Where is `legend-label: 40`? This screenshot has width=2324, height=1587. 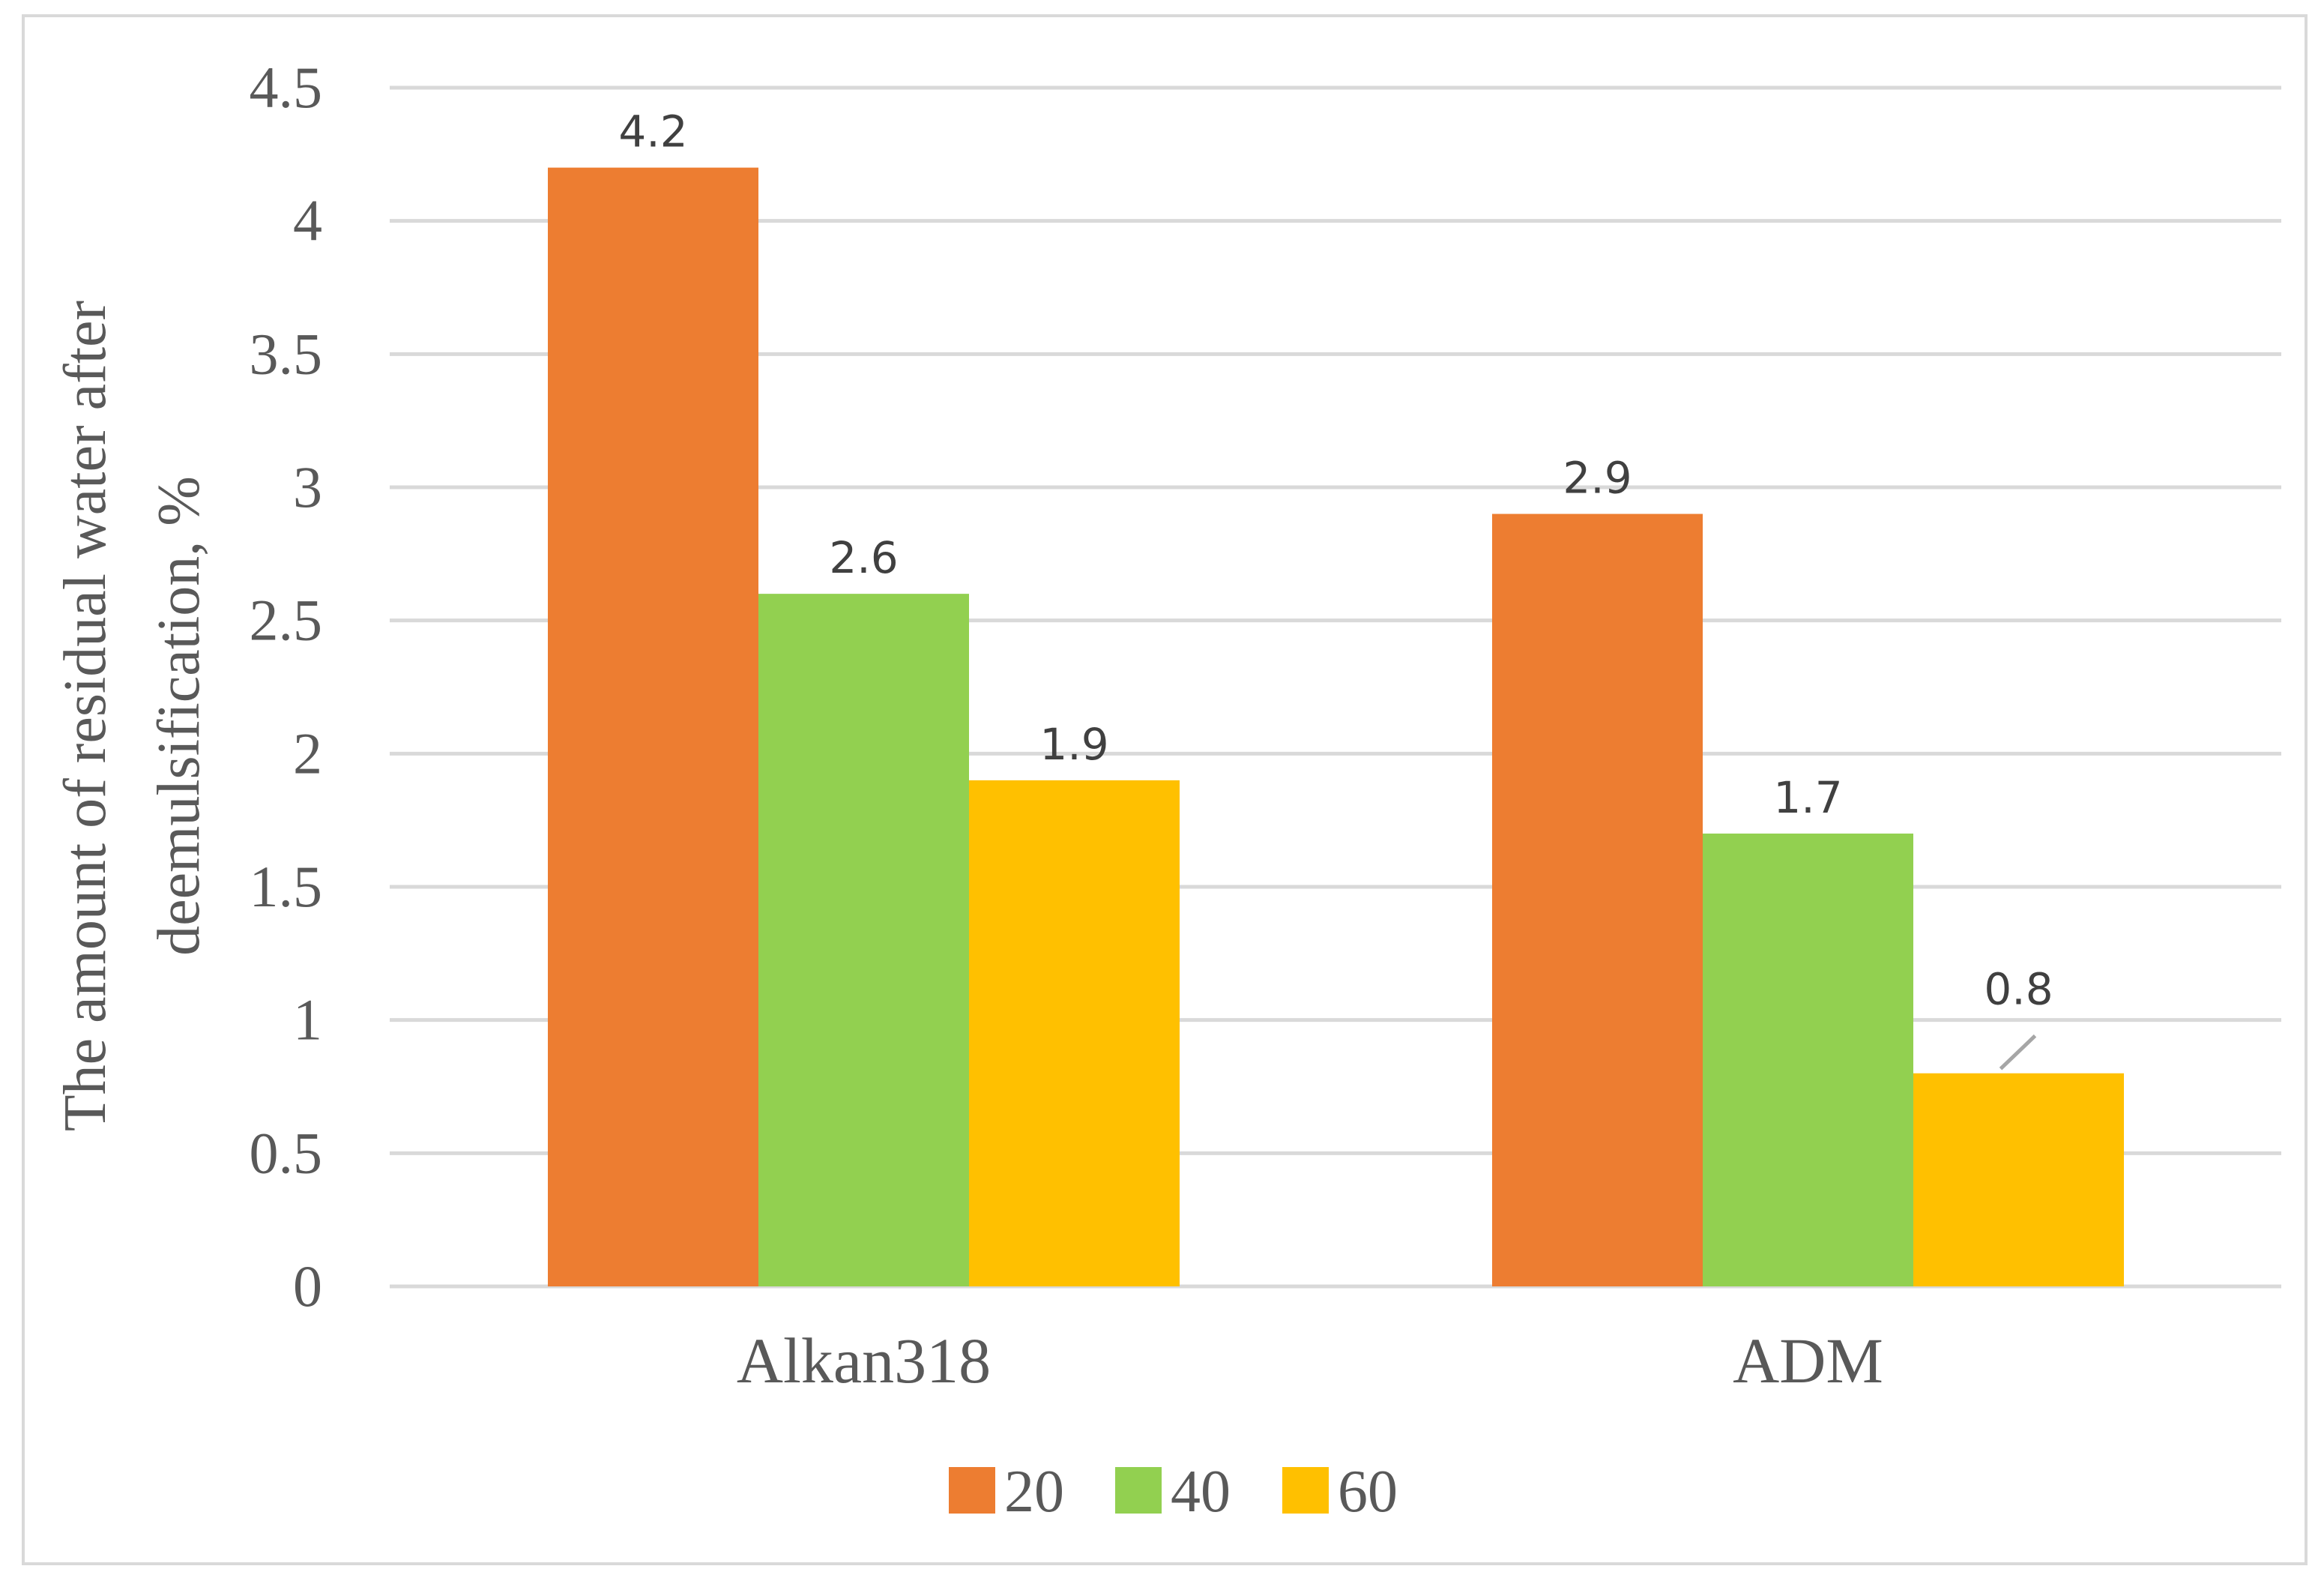 legend-label: 40 is located at coordinates (1201, 1492).